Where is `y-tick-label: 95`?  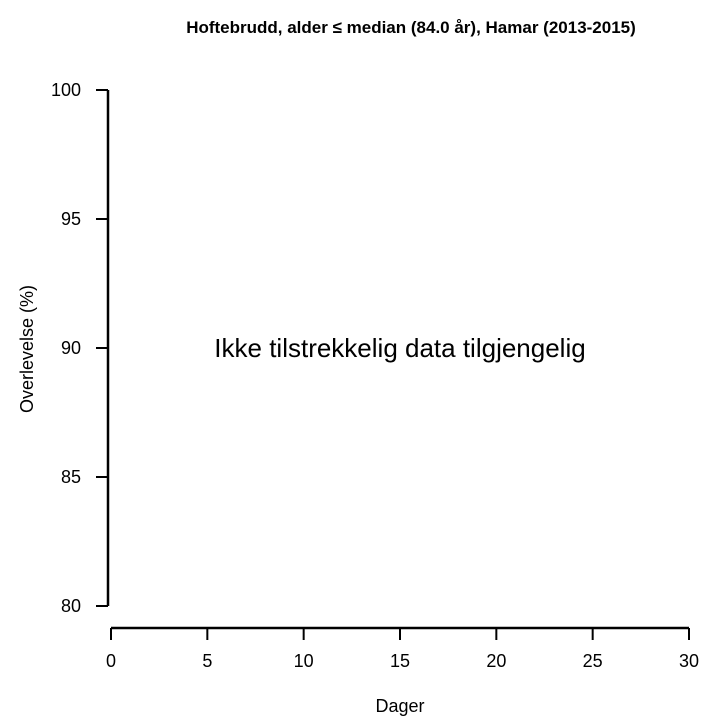
y-tick-label: 95 is located at coordinates (71, 219).